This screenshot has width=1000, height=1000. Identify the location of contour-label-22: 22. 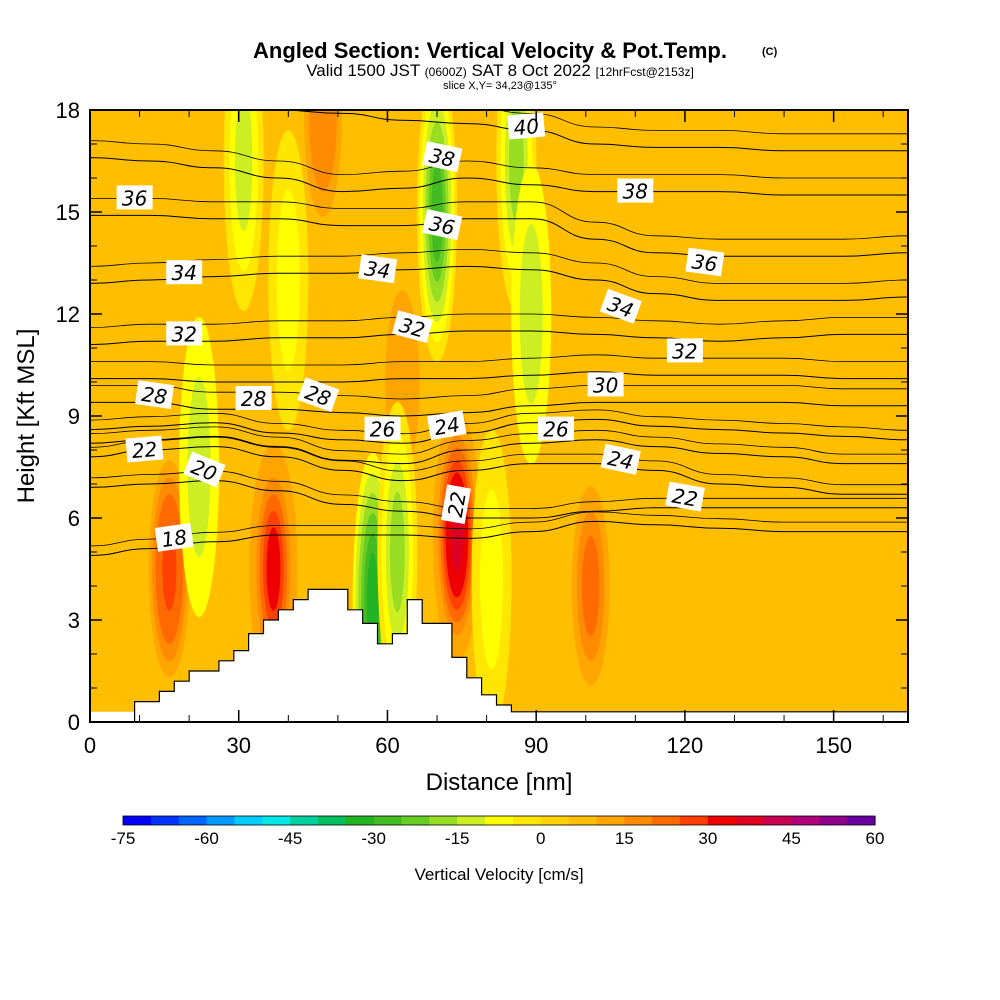
(685, 496).